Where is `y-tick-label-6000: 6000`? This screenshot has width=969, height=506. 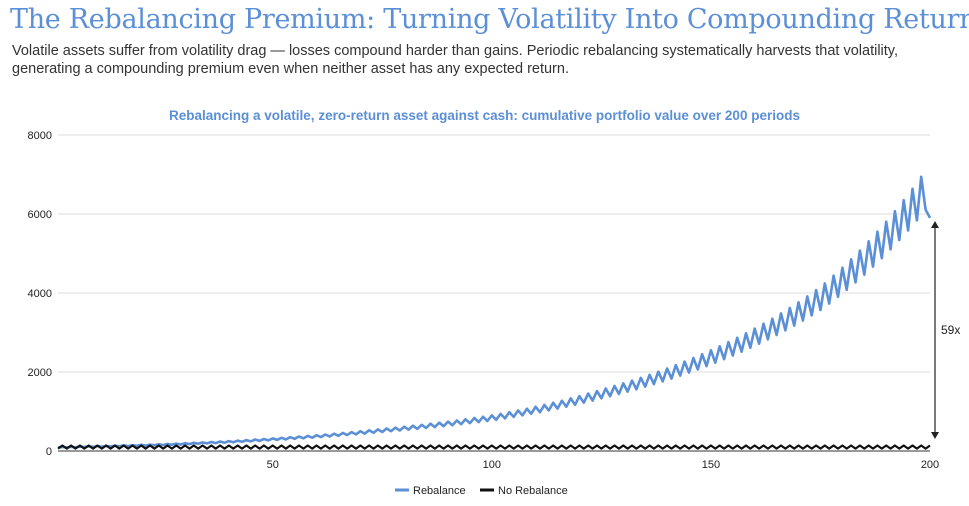 y-tick-label-6000: 6000 is located at coordinates (40, 215).